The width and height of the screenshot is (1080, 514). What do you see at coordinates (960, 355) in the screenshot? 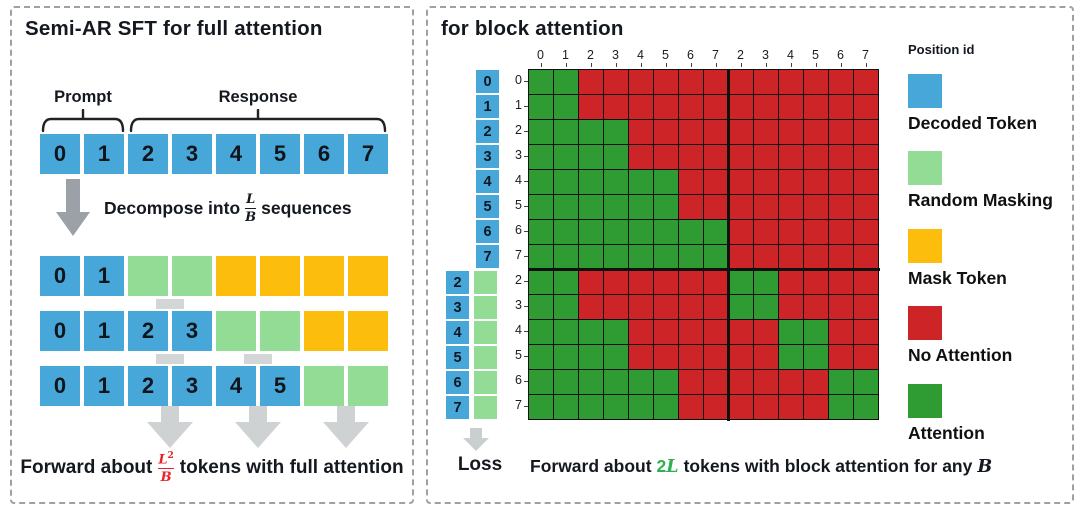
I see `legend-label: No Attention` at bounding box center [960, 355].